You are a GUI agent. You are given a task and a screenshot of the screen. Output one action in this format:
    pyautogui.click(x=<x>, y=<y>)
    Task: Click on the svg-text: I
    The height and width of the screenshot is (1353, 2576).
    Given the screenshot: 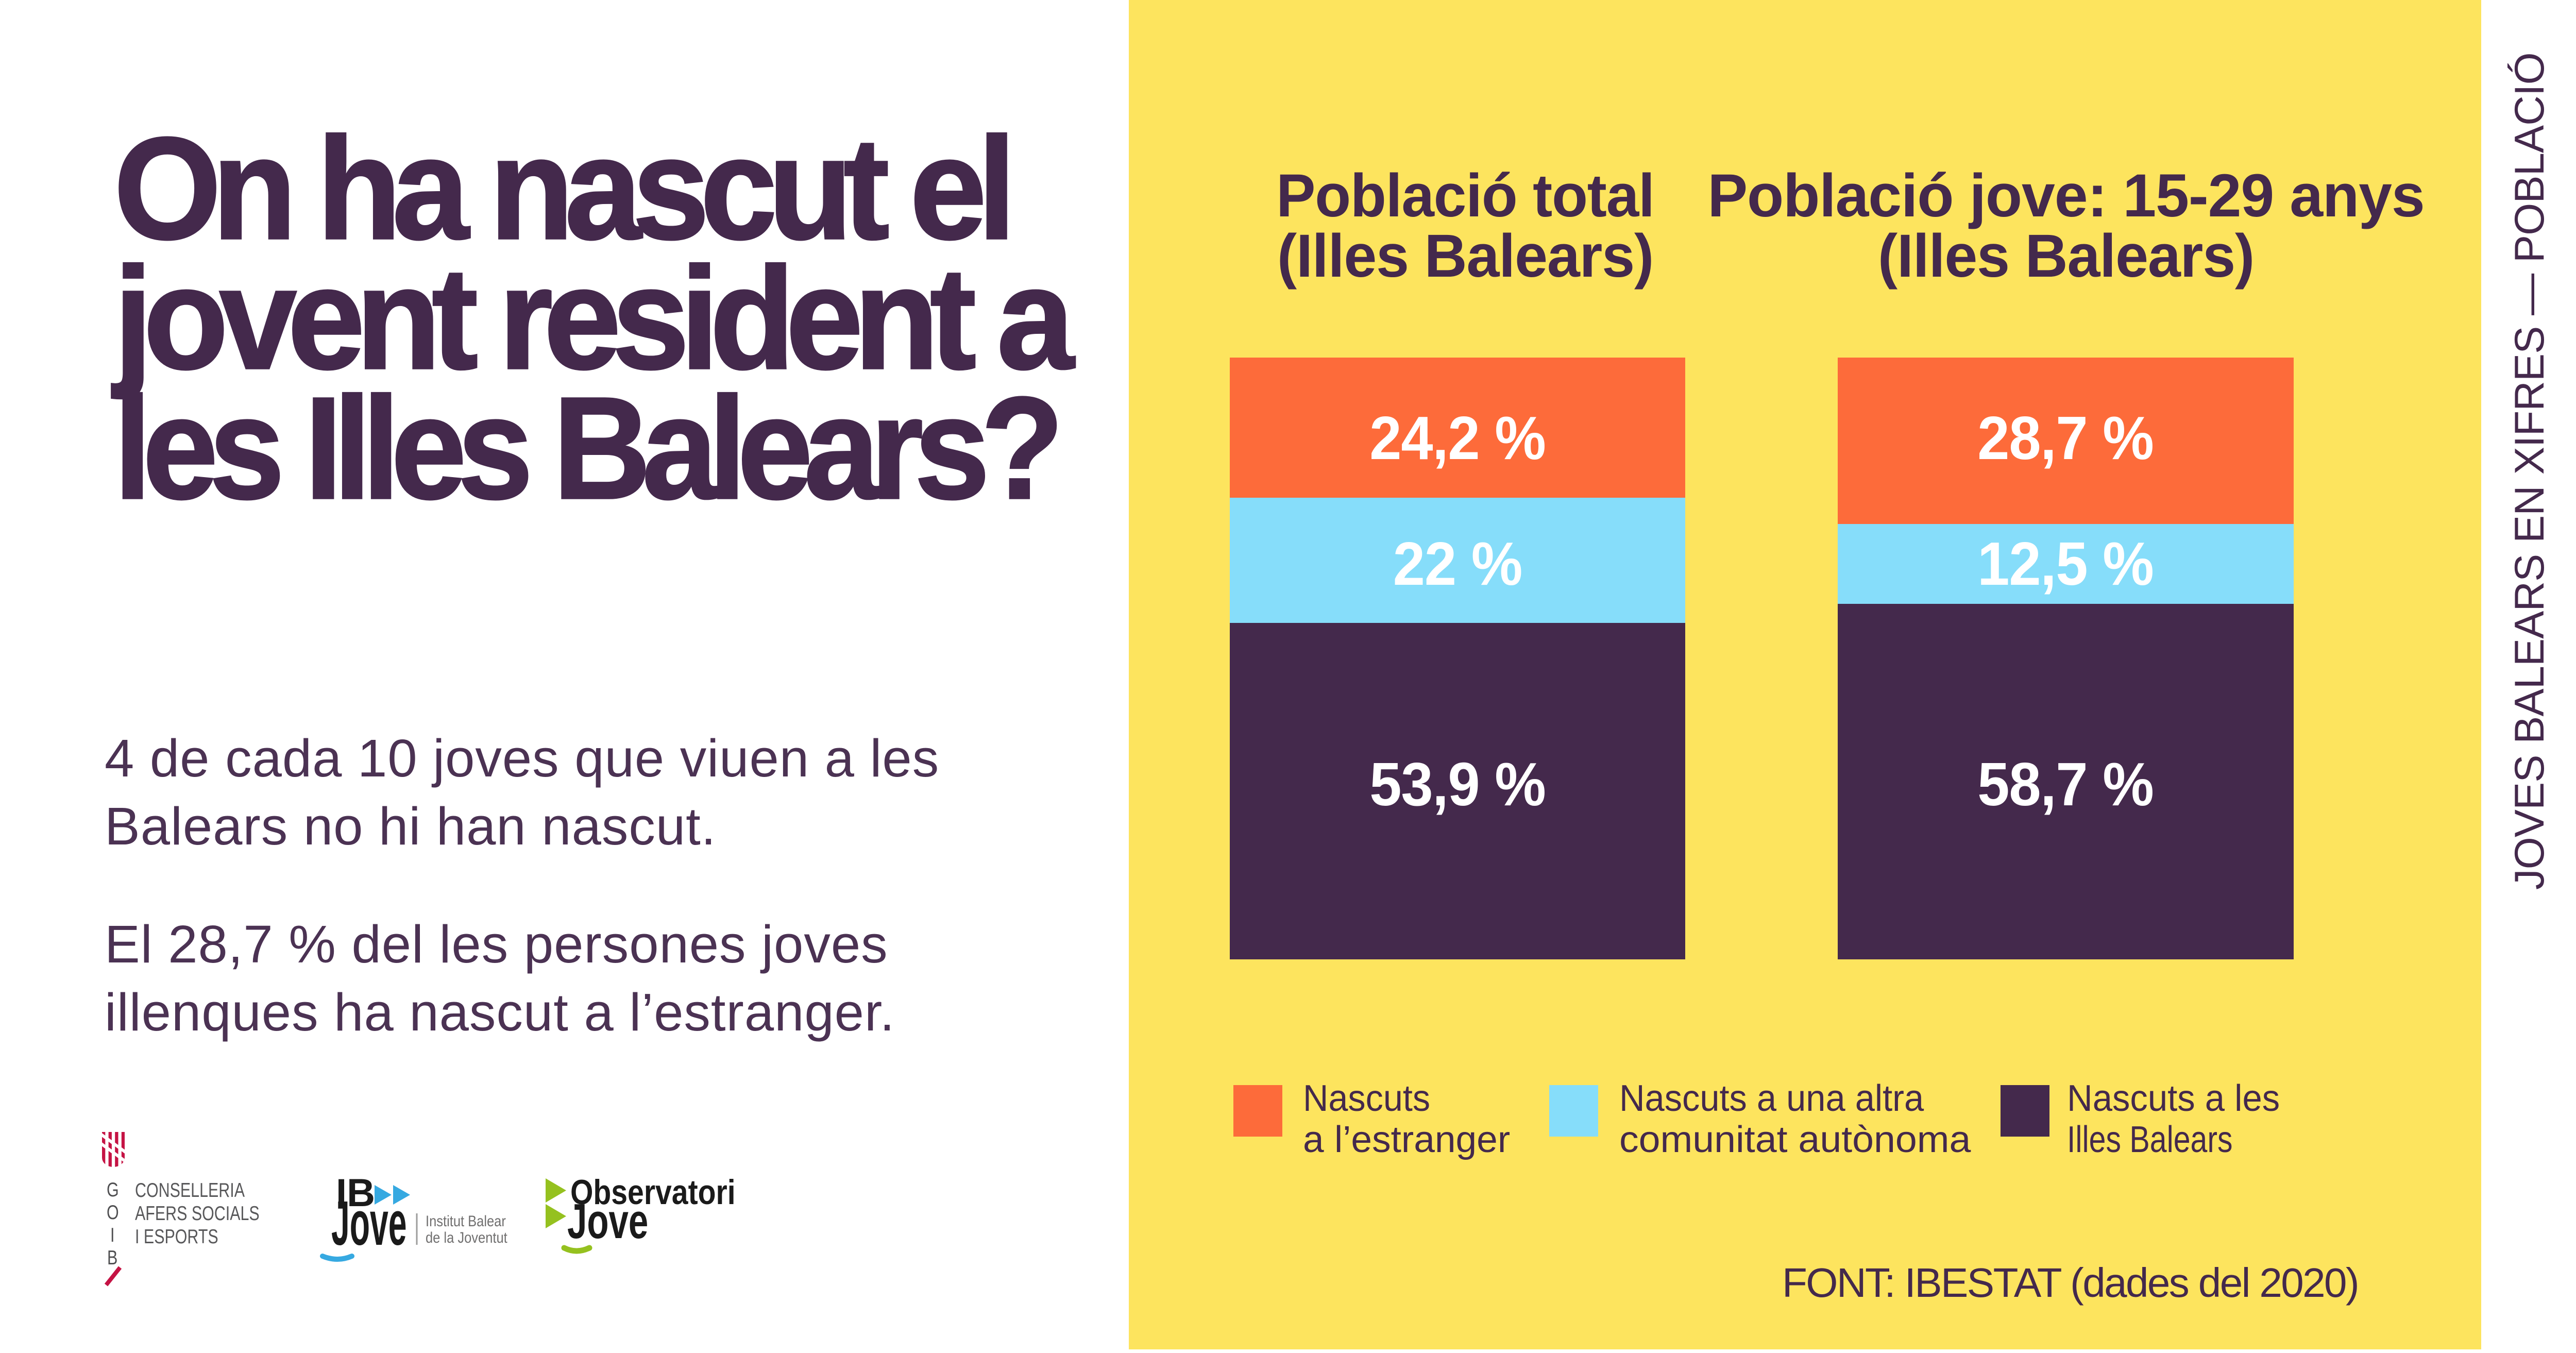 What is the action you would take?
    pyautogui.click(x=112, y=1235)
    